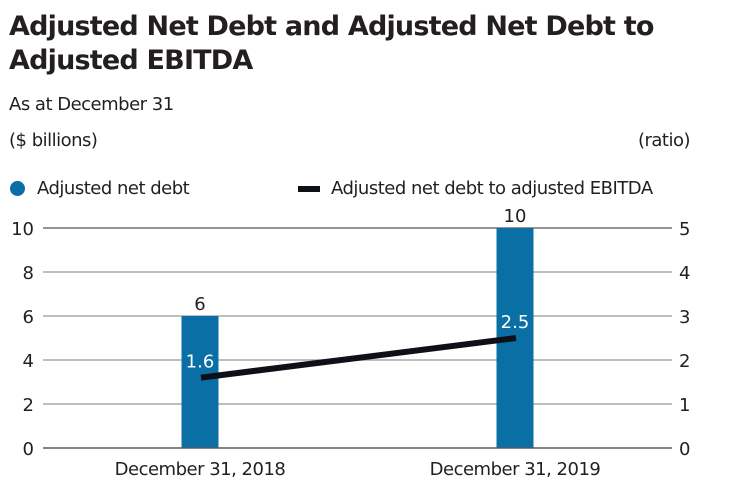  I want to click on y2-tick-label: 4, so click(684, 273).